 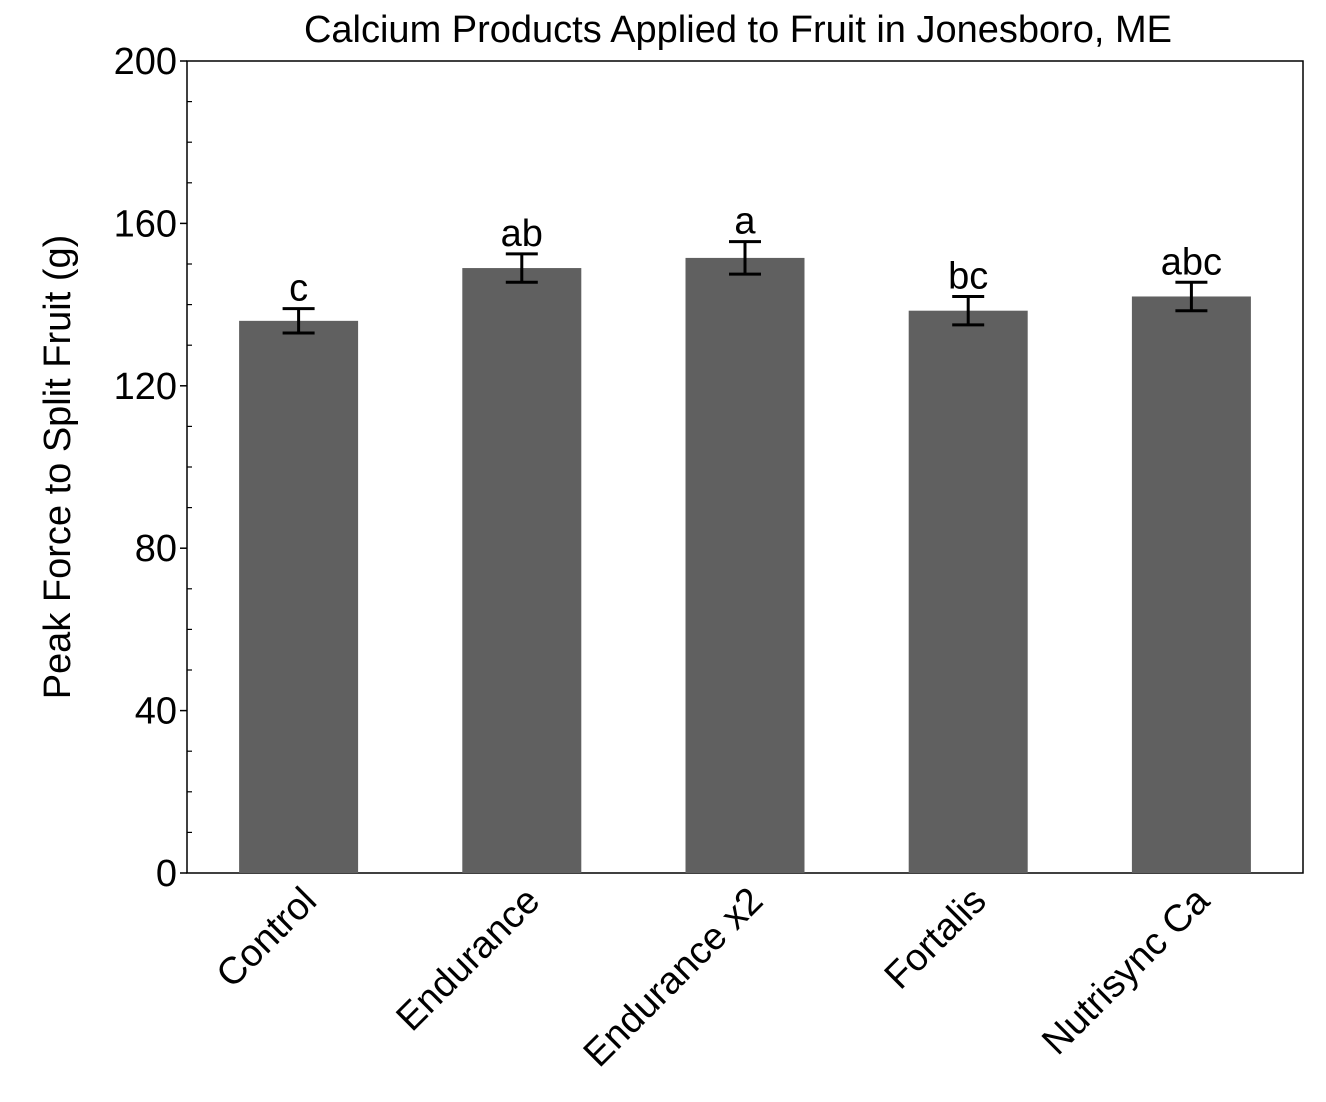 What do you see at coordinates (156, 712) in the screenshot?
I see `y-tick-label: 40` at bounding box center [156, 712].